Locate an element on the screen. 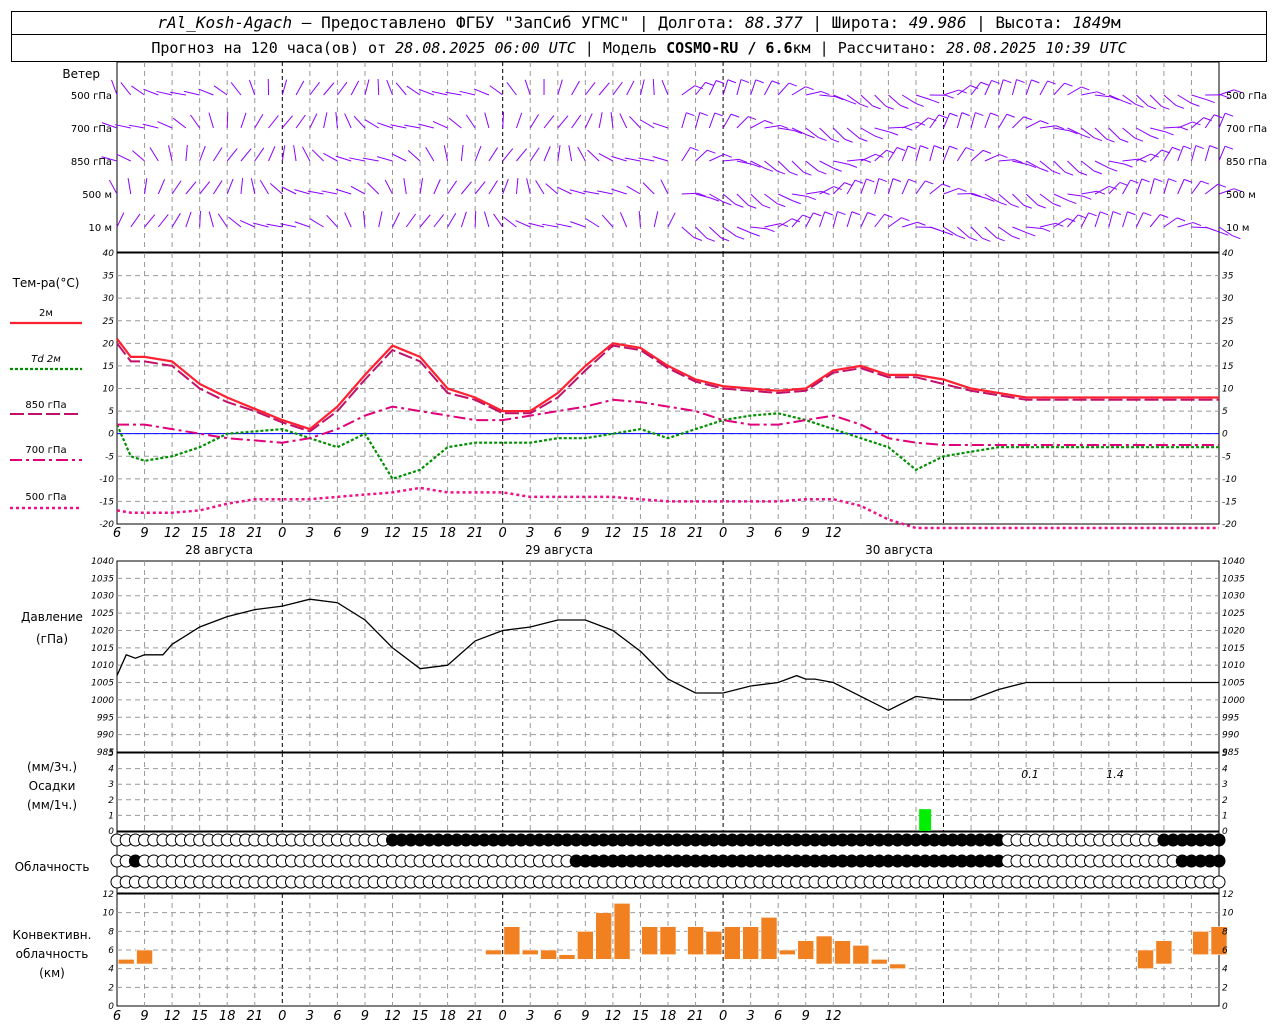 Image resolution: width=1280 pixels, height=1024 pixels. y-tick-label: -20 is located at coordinates (106, 525).